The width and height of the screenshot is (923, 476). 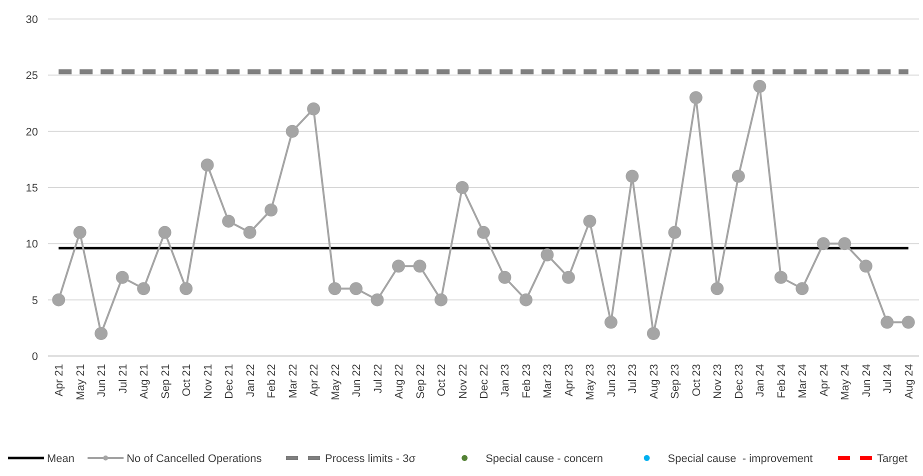 What do you see at coordinates (526, 381) in the screenshot?
I see `x-tick-label: Feb 23` at bounding box center [526, 381].